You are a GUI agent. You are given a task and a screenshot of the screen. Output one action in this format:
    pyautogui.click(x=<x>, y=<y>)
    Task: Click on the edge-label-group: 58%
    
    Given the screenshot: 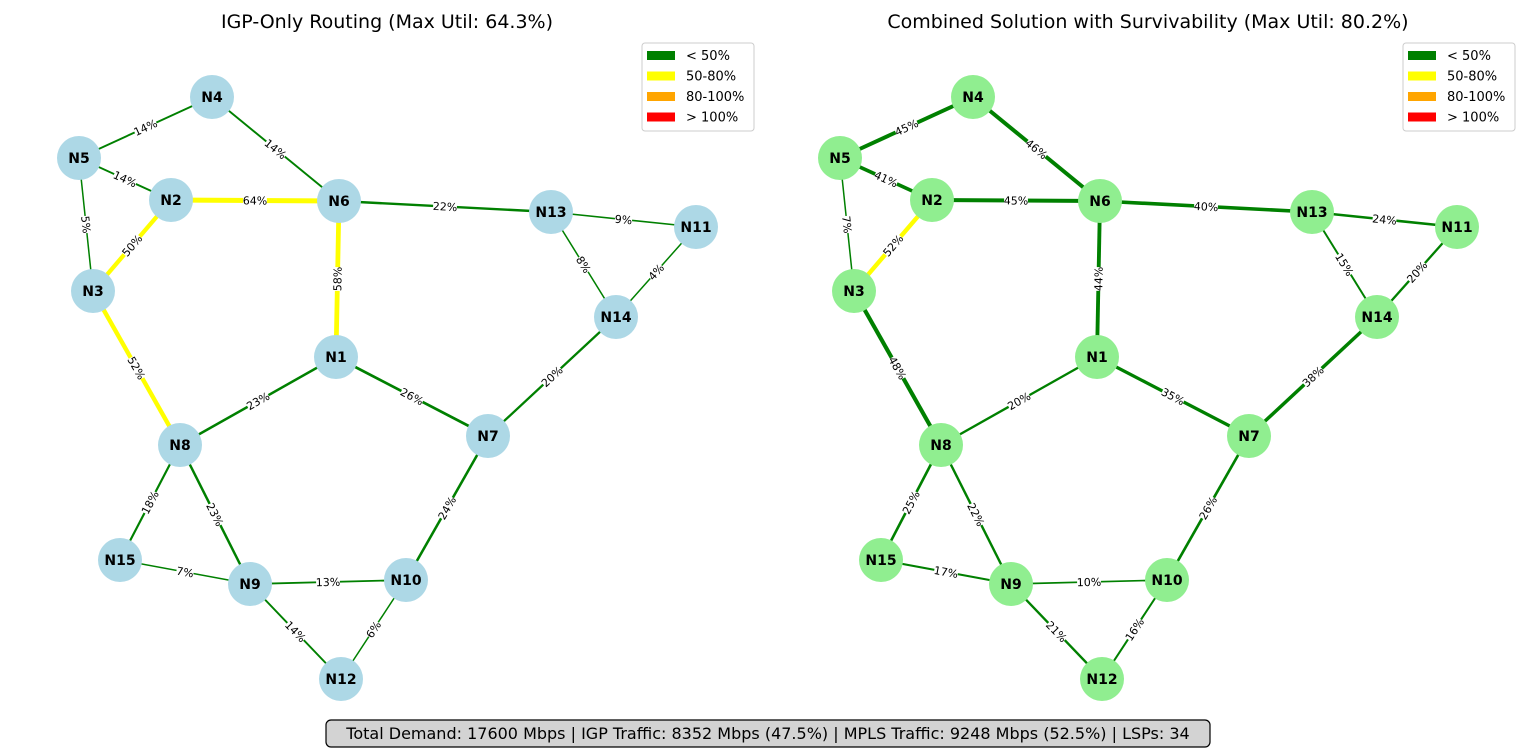 What is the action you would take?
    pyautogui.click(x=337, y=279)
    